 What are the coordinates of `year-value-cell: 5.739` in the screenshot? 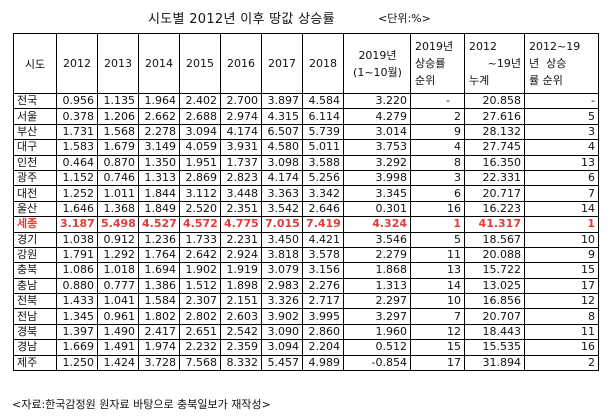 It's located at (323, 132).